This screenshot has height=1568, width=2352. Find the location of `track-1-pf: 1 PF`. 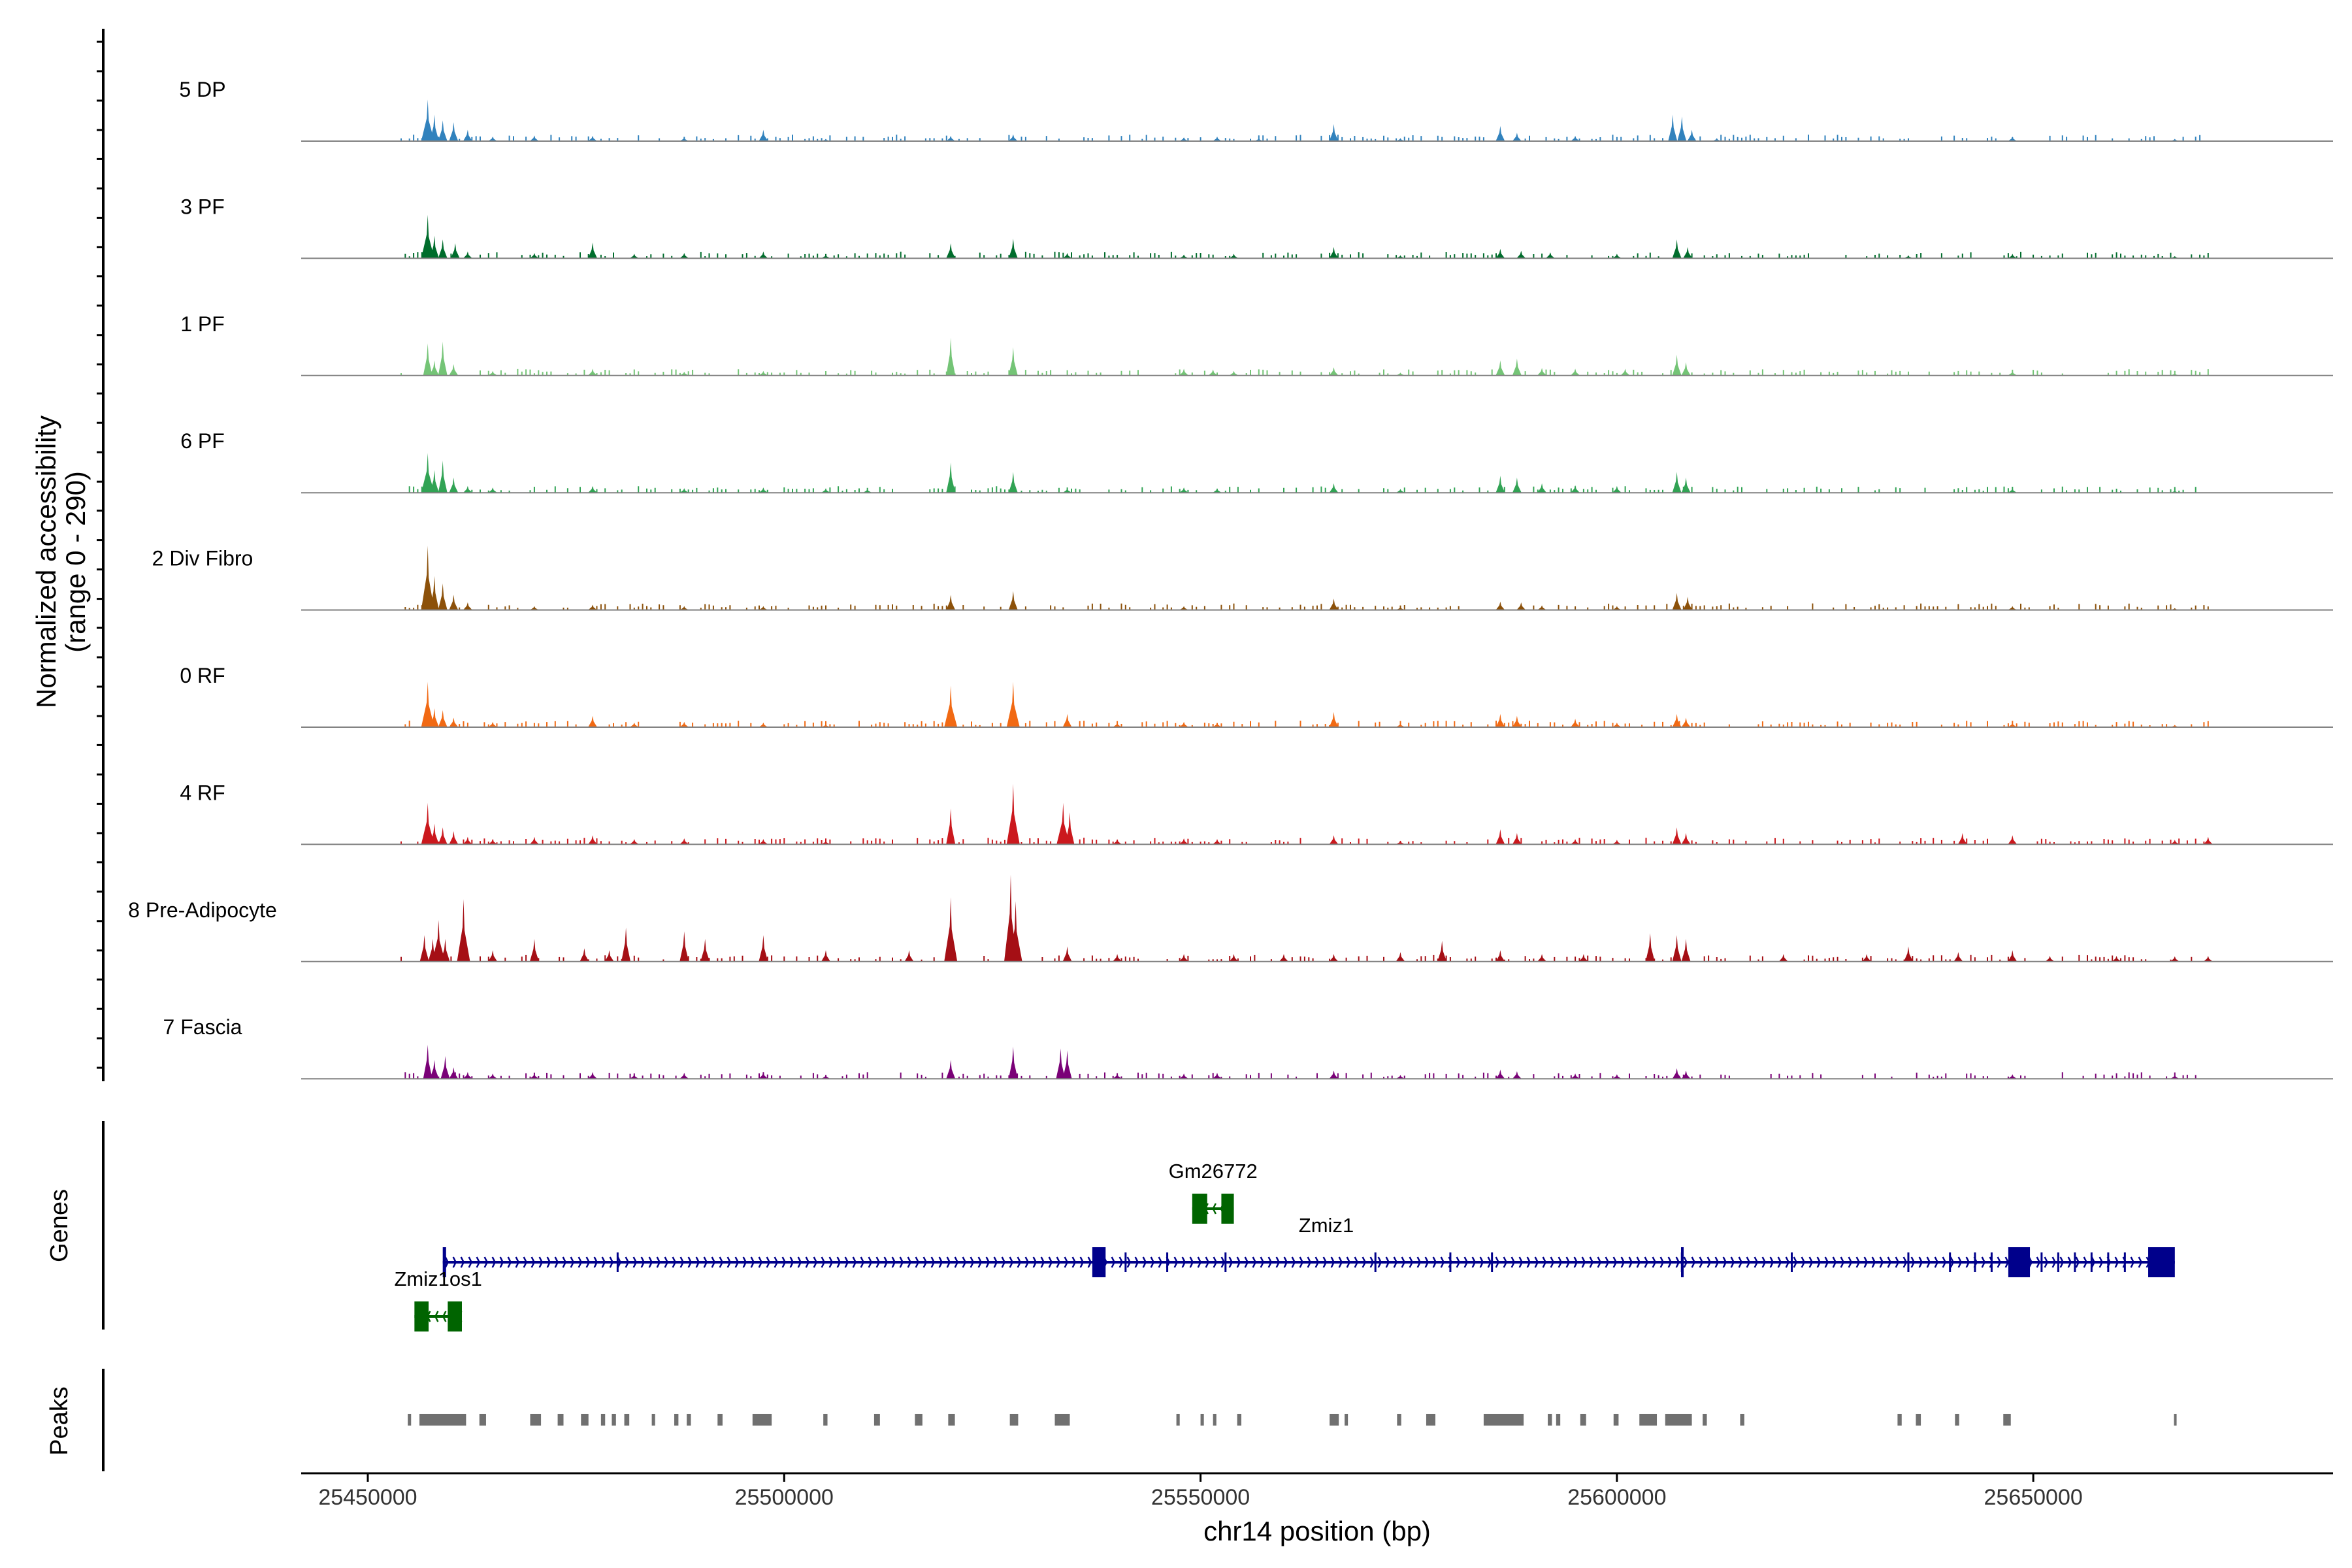

track-1-pf: 1 PF is located at coordinates (1256, 344).